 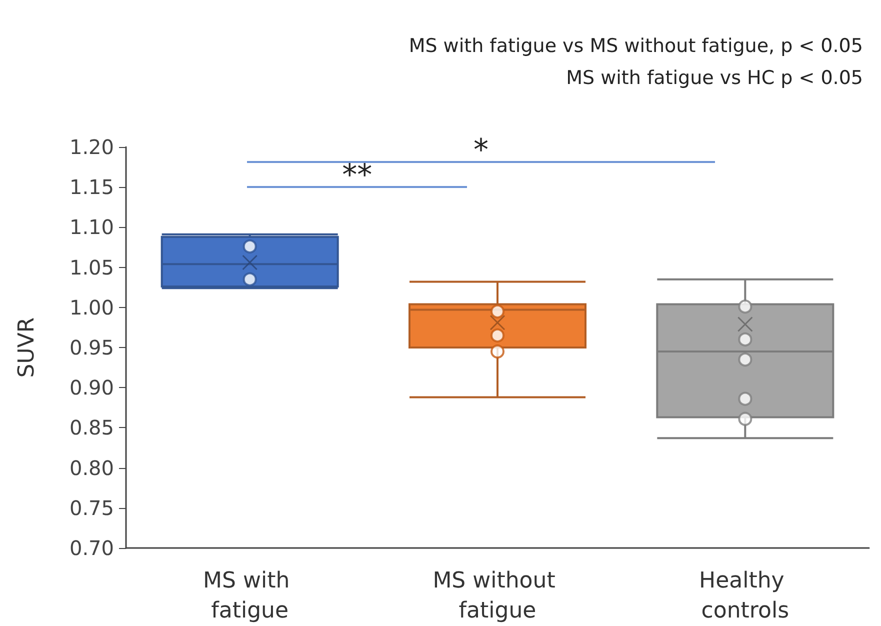 I want to click on annotation: *, so click(x=480, y=150).